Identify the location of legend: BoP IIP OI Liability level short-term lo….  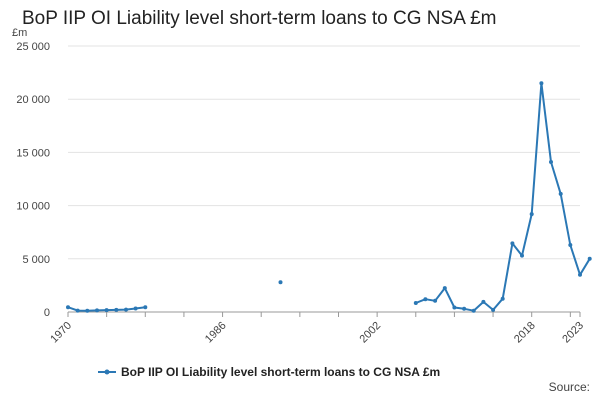
(269, 372).